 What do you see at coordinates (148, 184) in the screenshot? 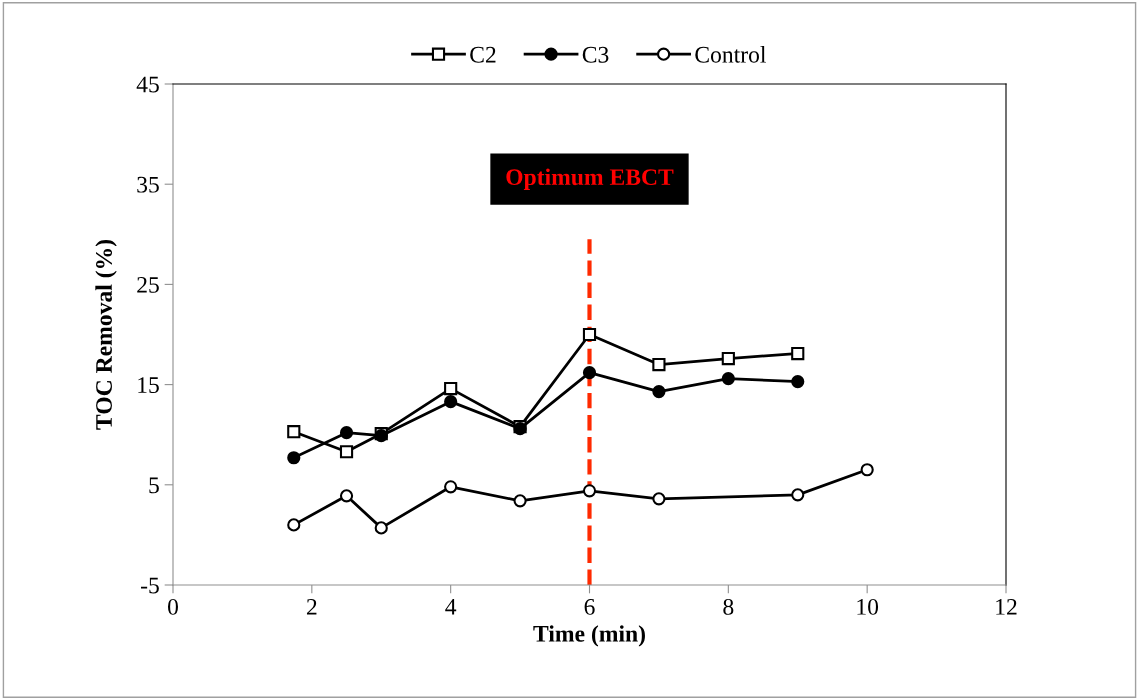
I see `y-tick-label: 35` at bounding box center [148, 184].